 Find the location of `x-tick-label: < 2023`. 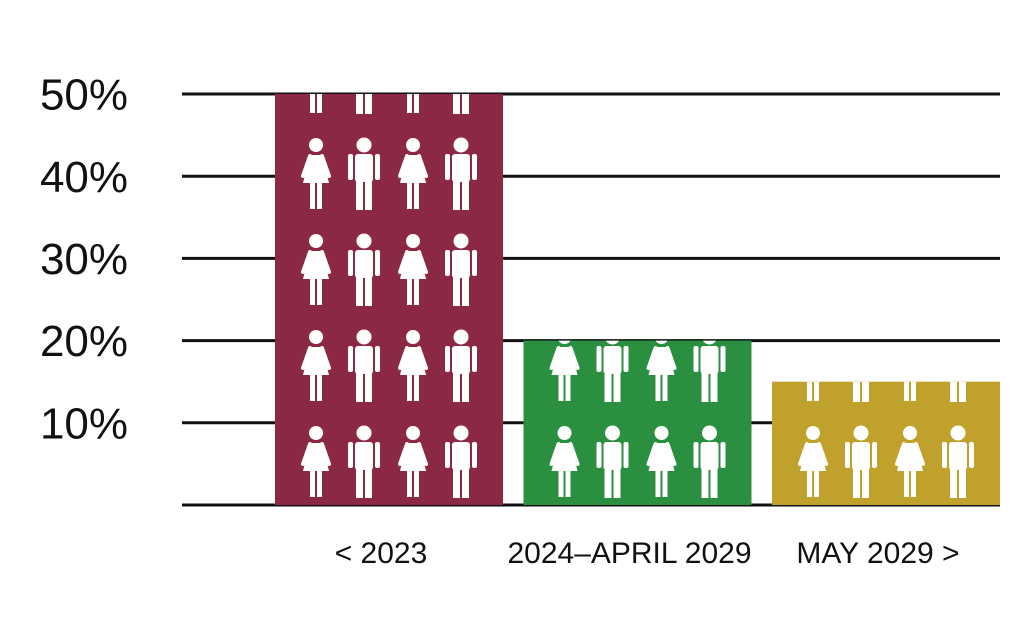

x-tick-label: < 2023 is located at coordinates (381, 553).